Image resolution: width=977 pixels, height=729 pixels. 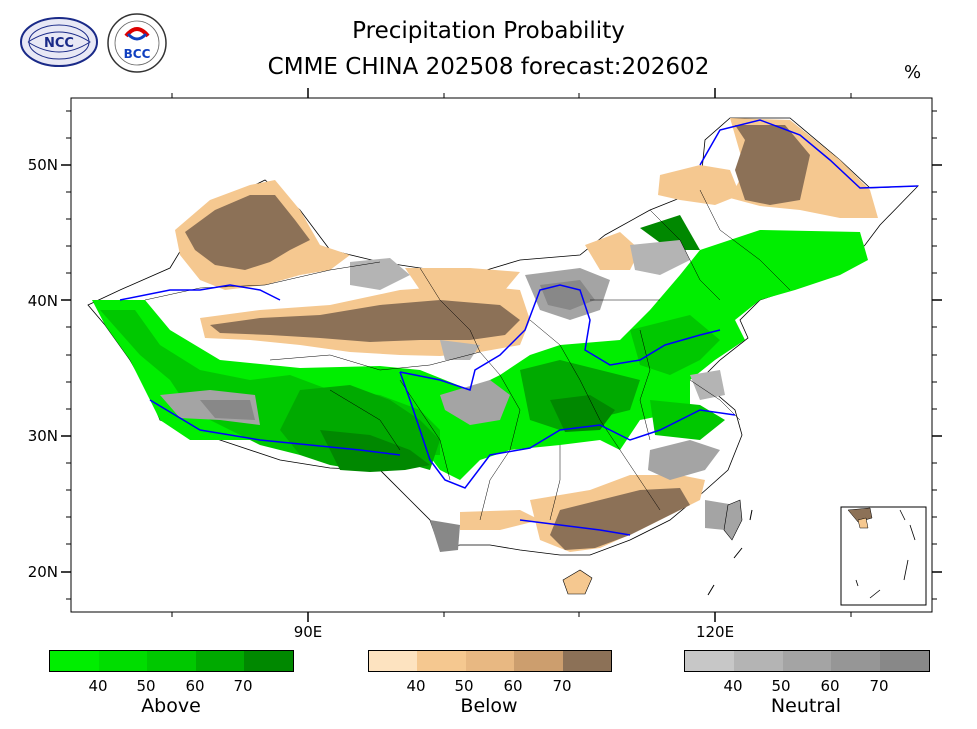 I want to click on legend-neutral-name: Neutral, so click(x=806, y=706).